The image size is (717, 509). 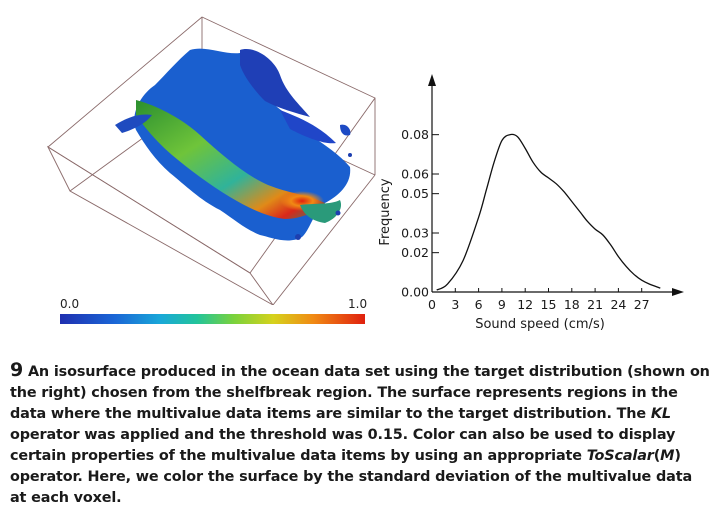 I want to click on x-tick-label: 15, so click(x=549, y=304).